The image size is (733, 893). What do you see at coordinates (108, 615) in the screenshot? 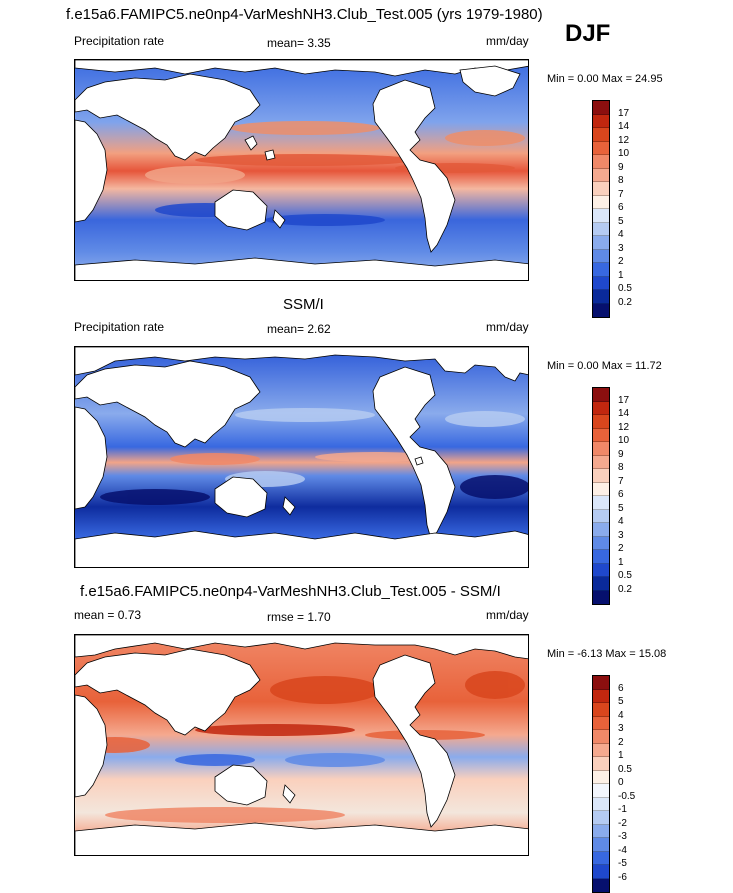
I see `panel-diff-mean: mean = 0.73` at bounding box center [108, 615].